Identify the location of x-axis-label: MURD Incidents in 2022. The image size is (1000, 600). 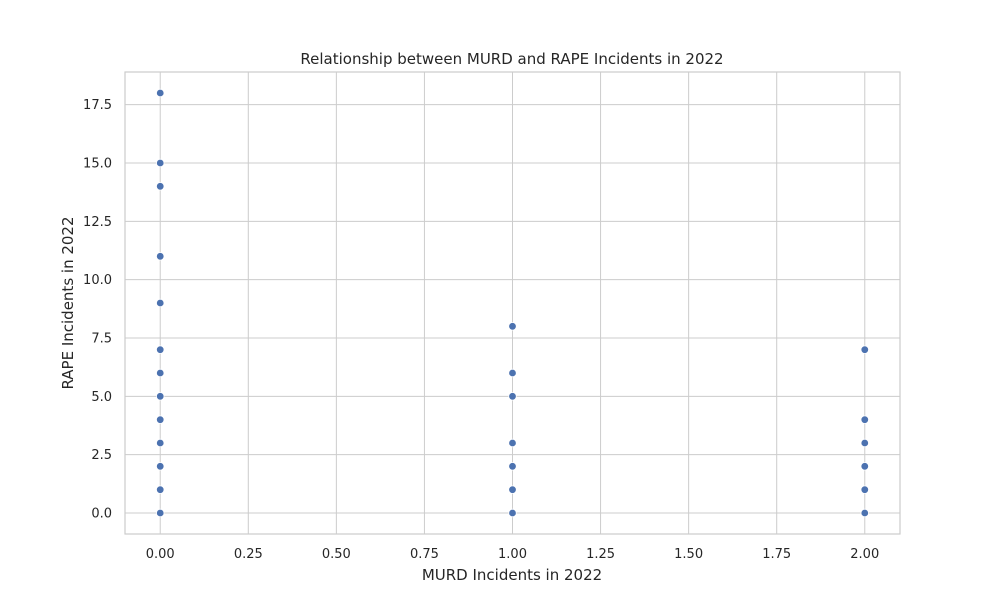
(512, 575).